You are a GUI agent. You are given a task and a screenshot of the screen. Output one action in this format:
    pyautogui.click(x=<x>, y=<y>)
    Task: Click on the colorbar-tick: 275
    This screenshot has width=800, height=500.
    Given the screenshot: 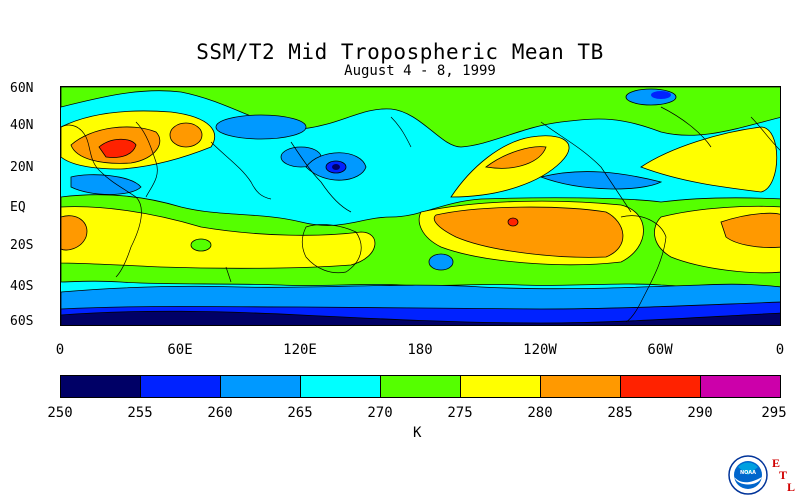 What is the action you would take?
    pyautogui.click(x=460, y=413)
    